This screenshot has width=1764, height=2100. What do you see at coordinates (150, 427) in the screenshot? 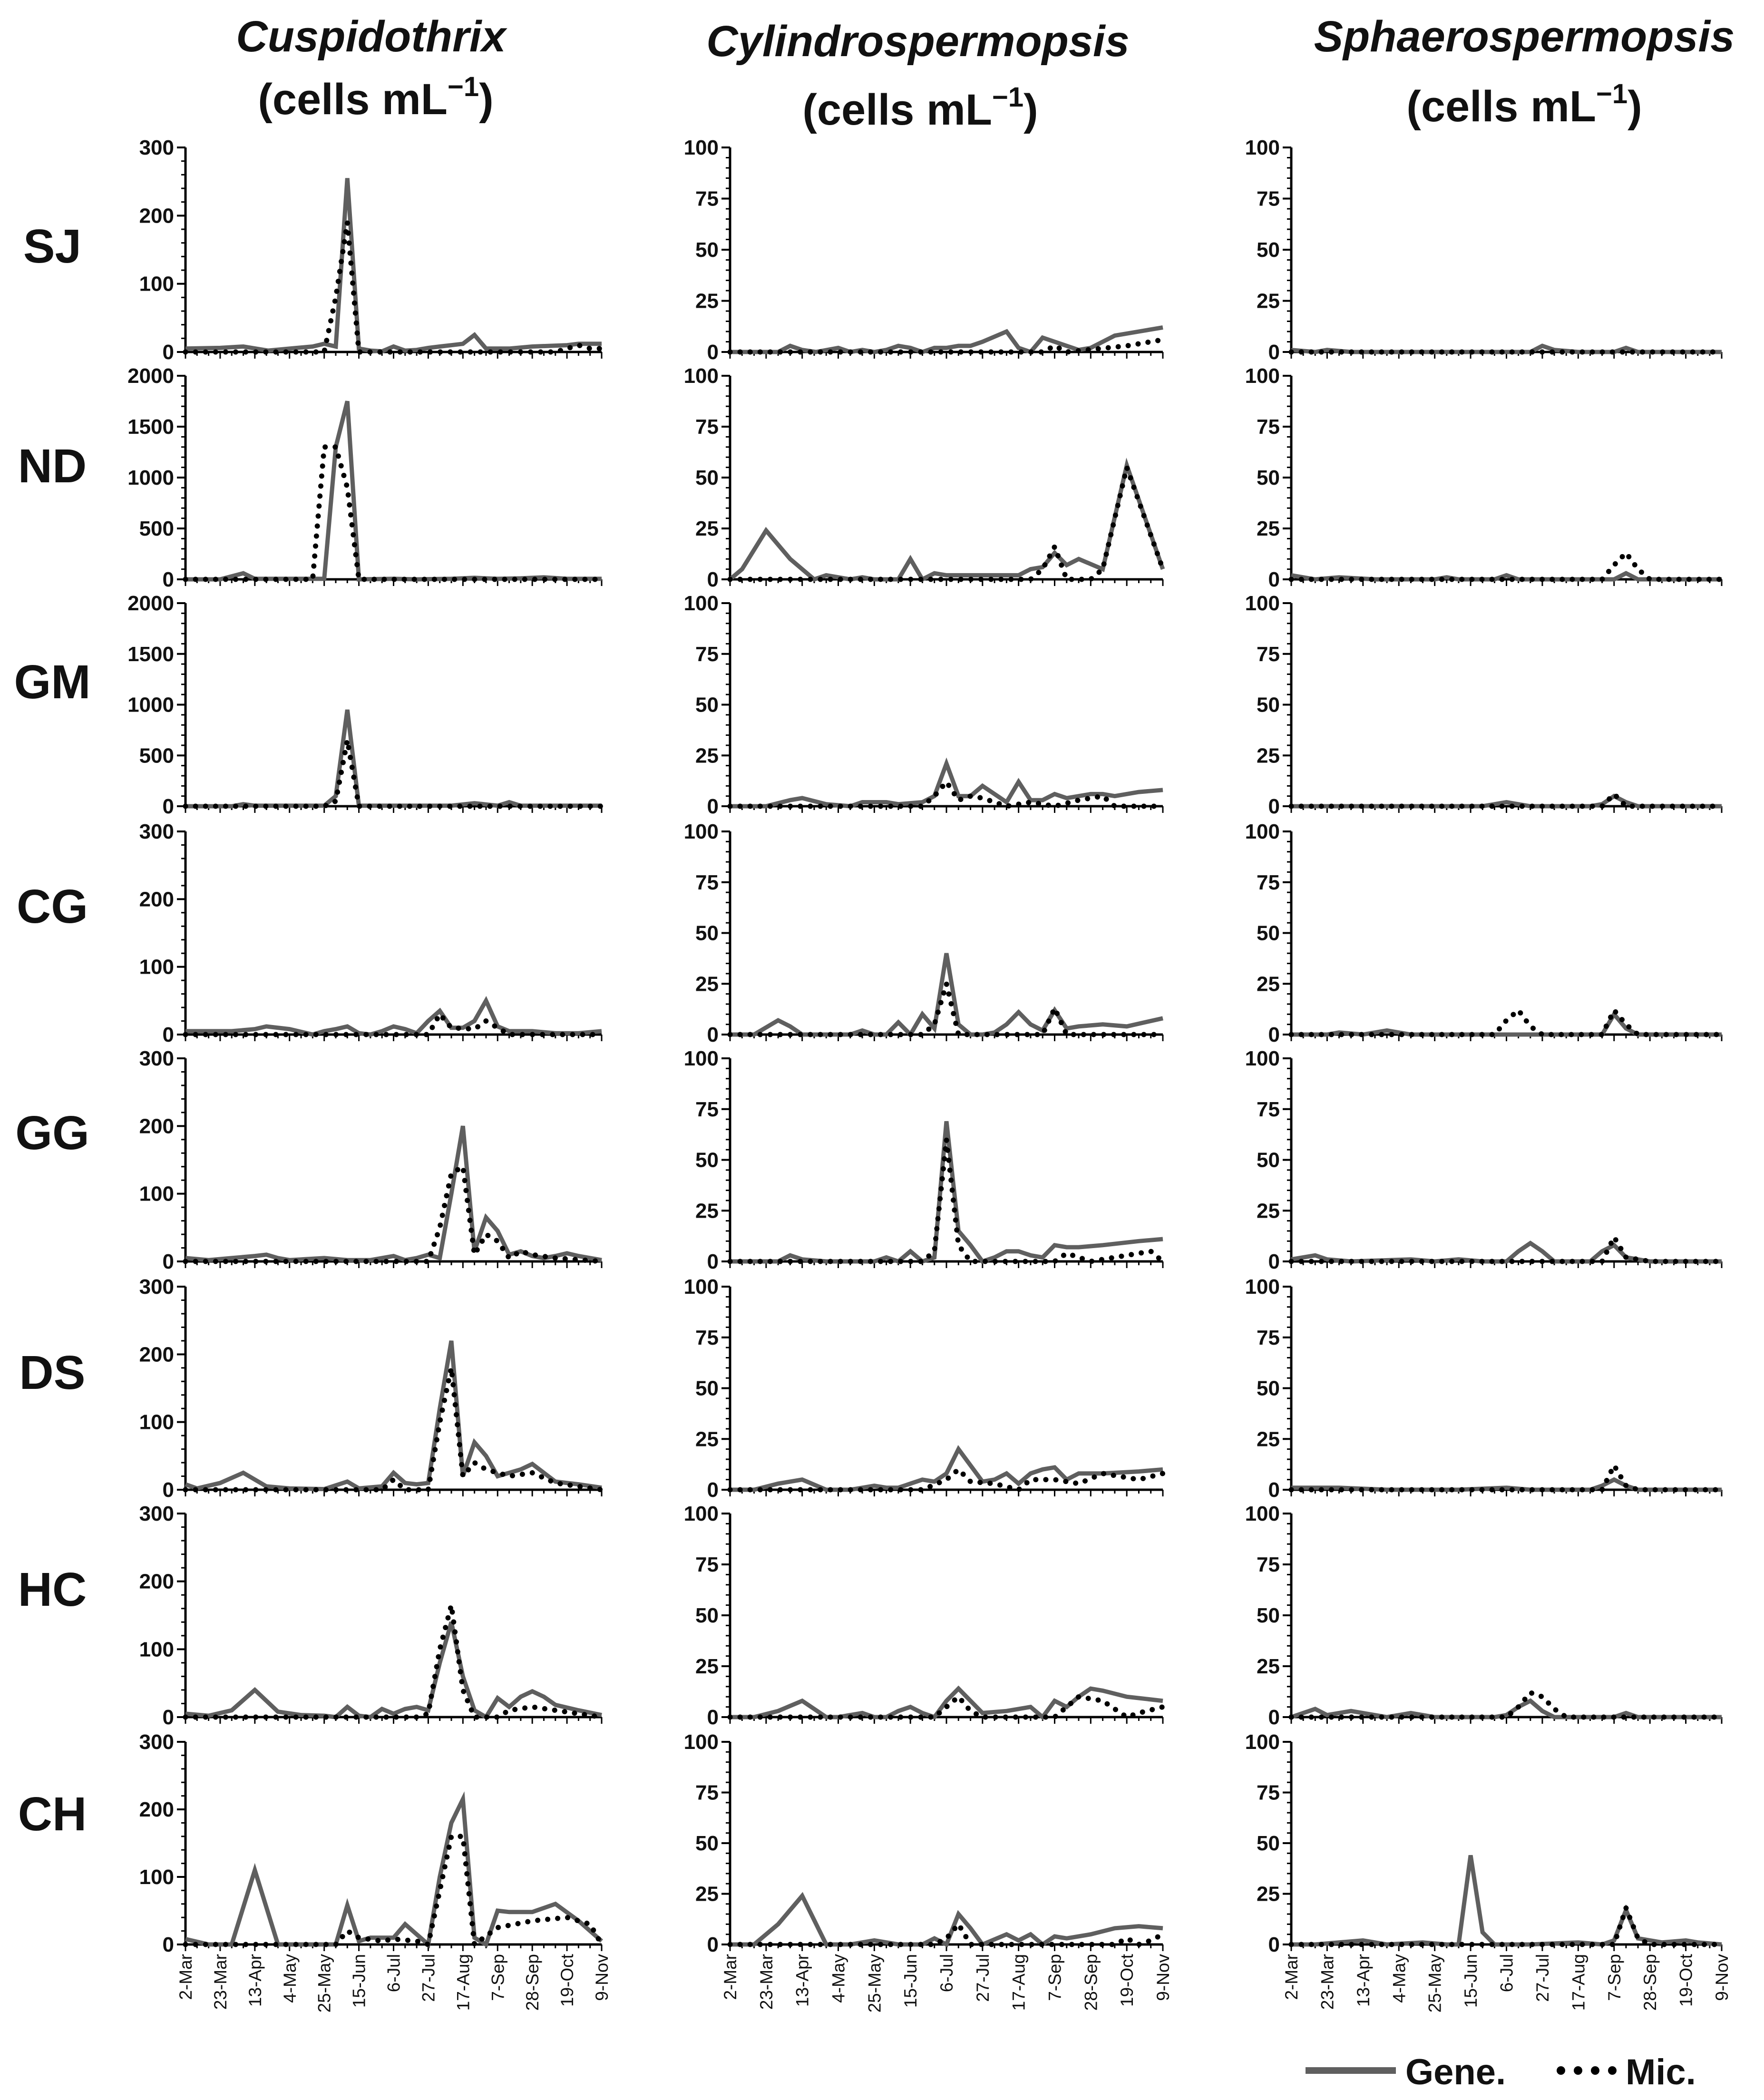
I see `y-tick-label: 1500` at bounding box center [150, 427].